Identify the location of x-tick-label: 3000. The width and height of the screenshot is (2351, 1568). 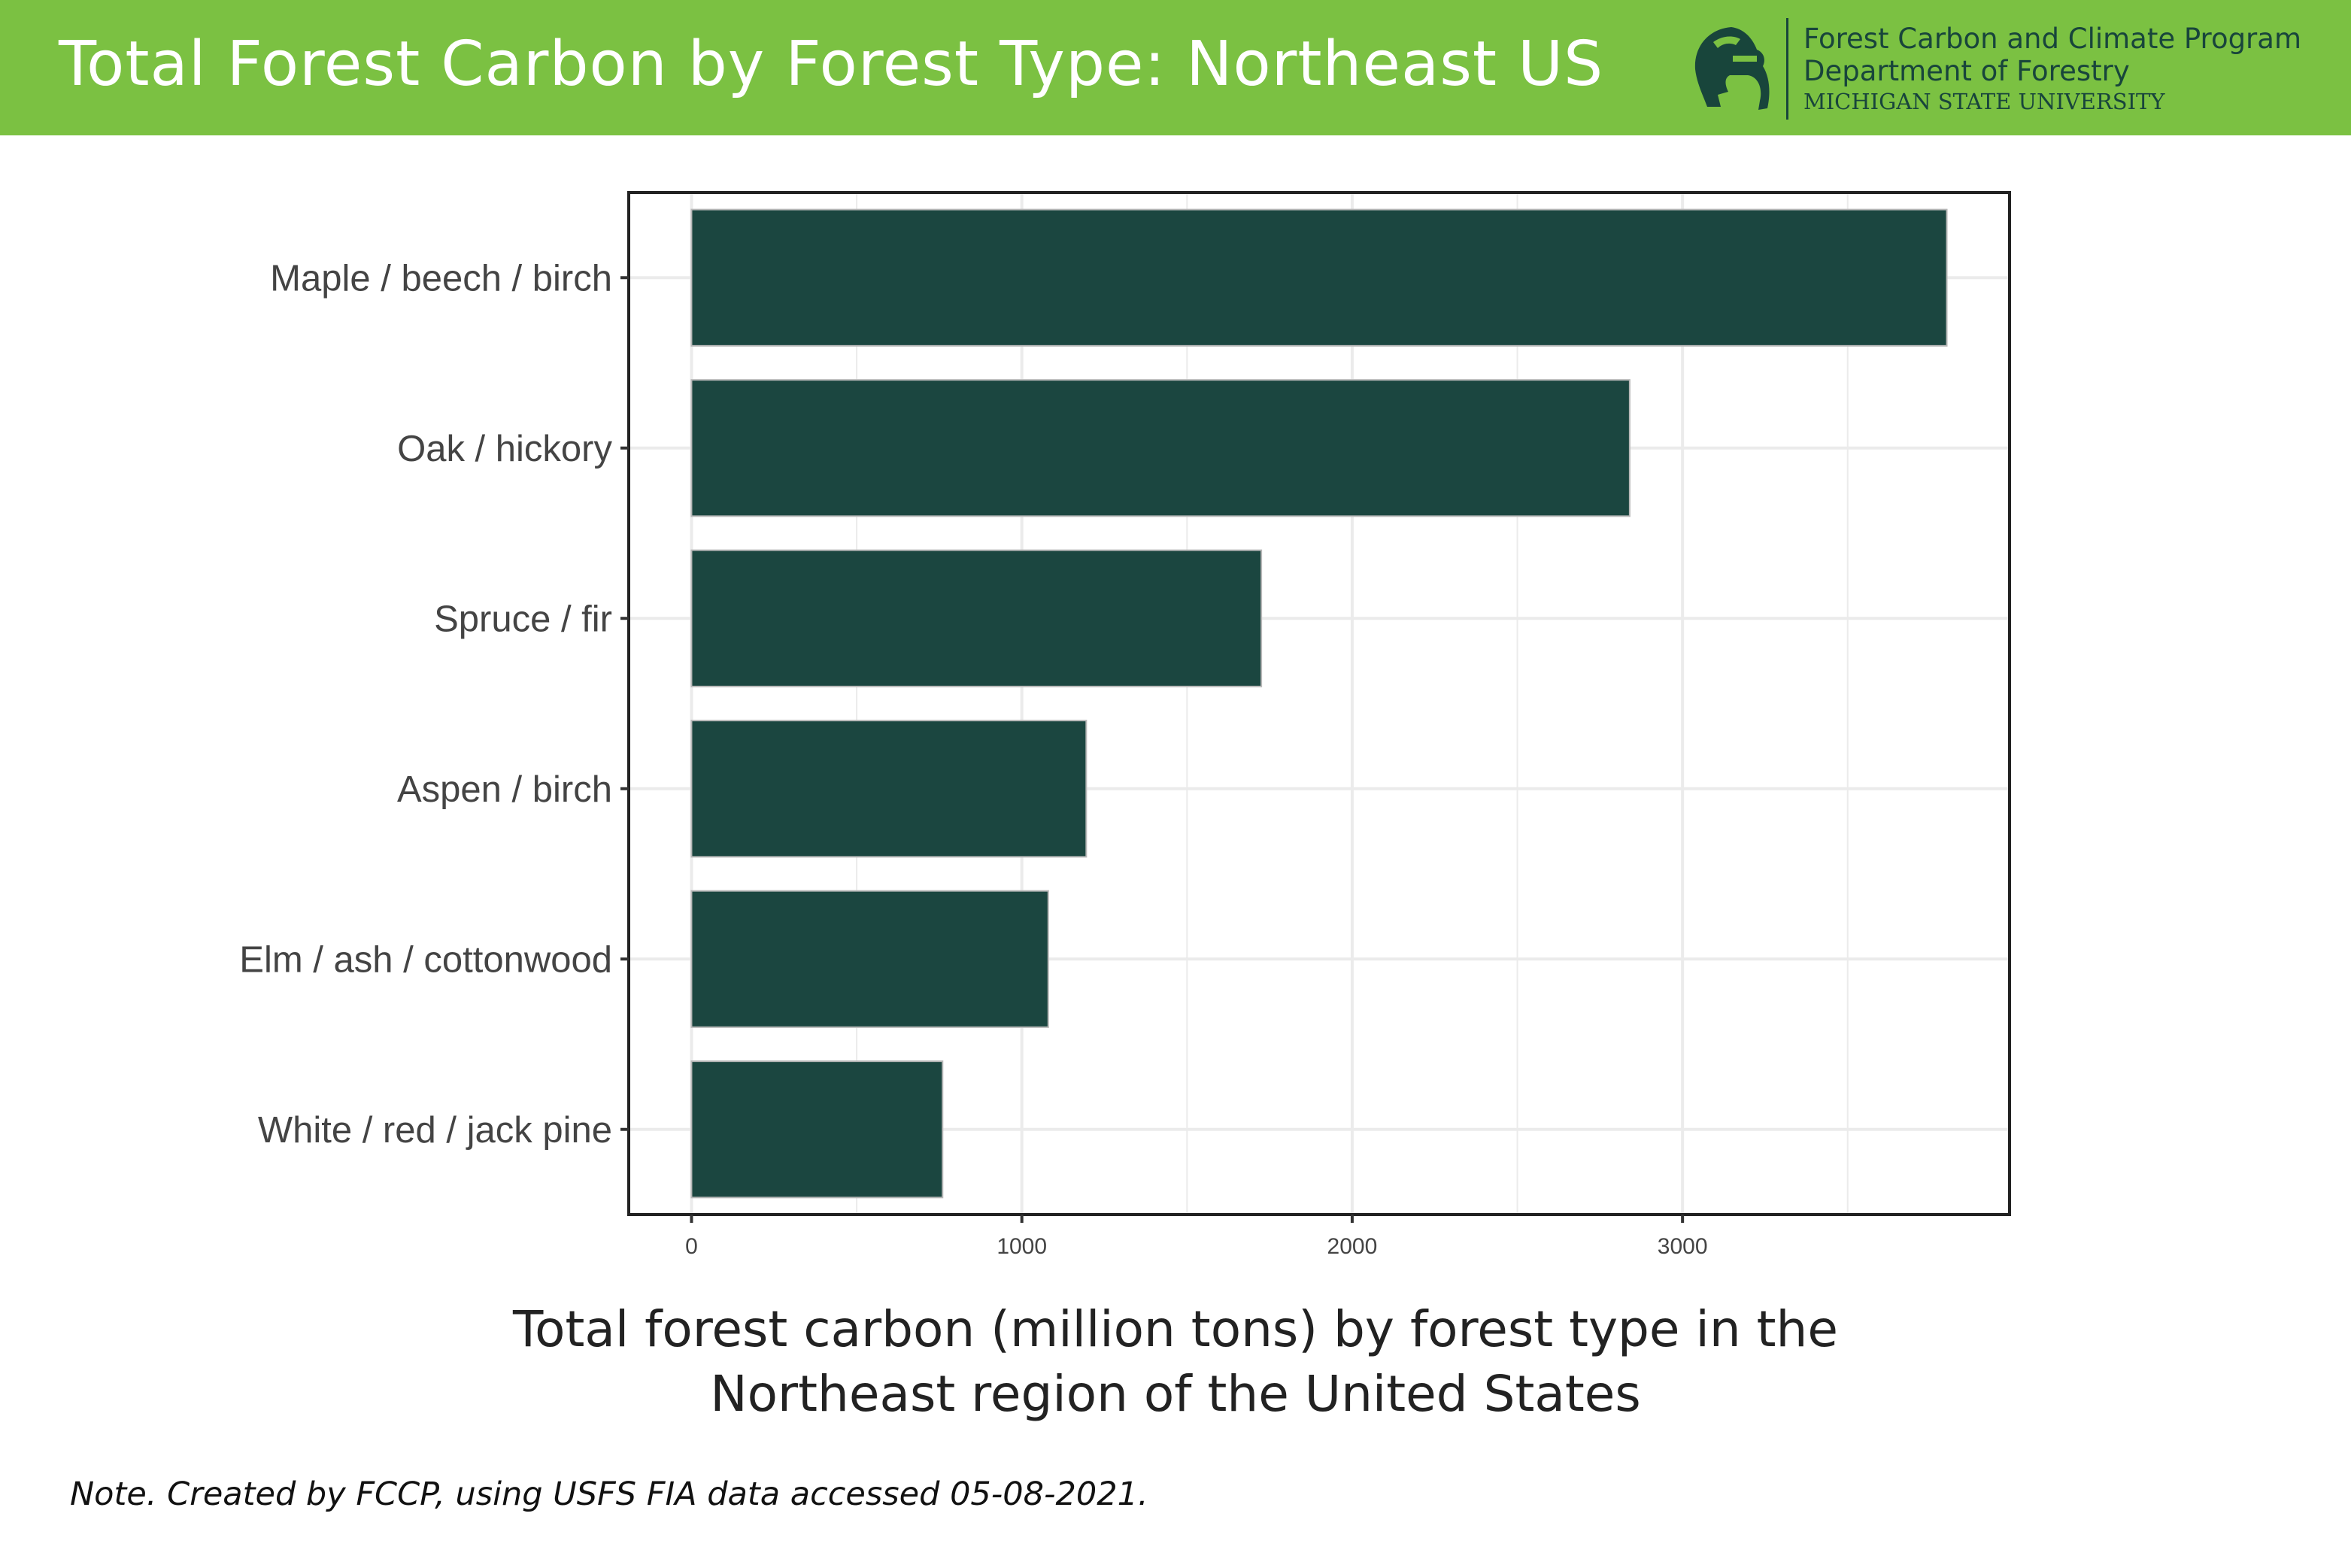
(1683, 1246).